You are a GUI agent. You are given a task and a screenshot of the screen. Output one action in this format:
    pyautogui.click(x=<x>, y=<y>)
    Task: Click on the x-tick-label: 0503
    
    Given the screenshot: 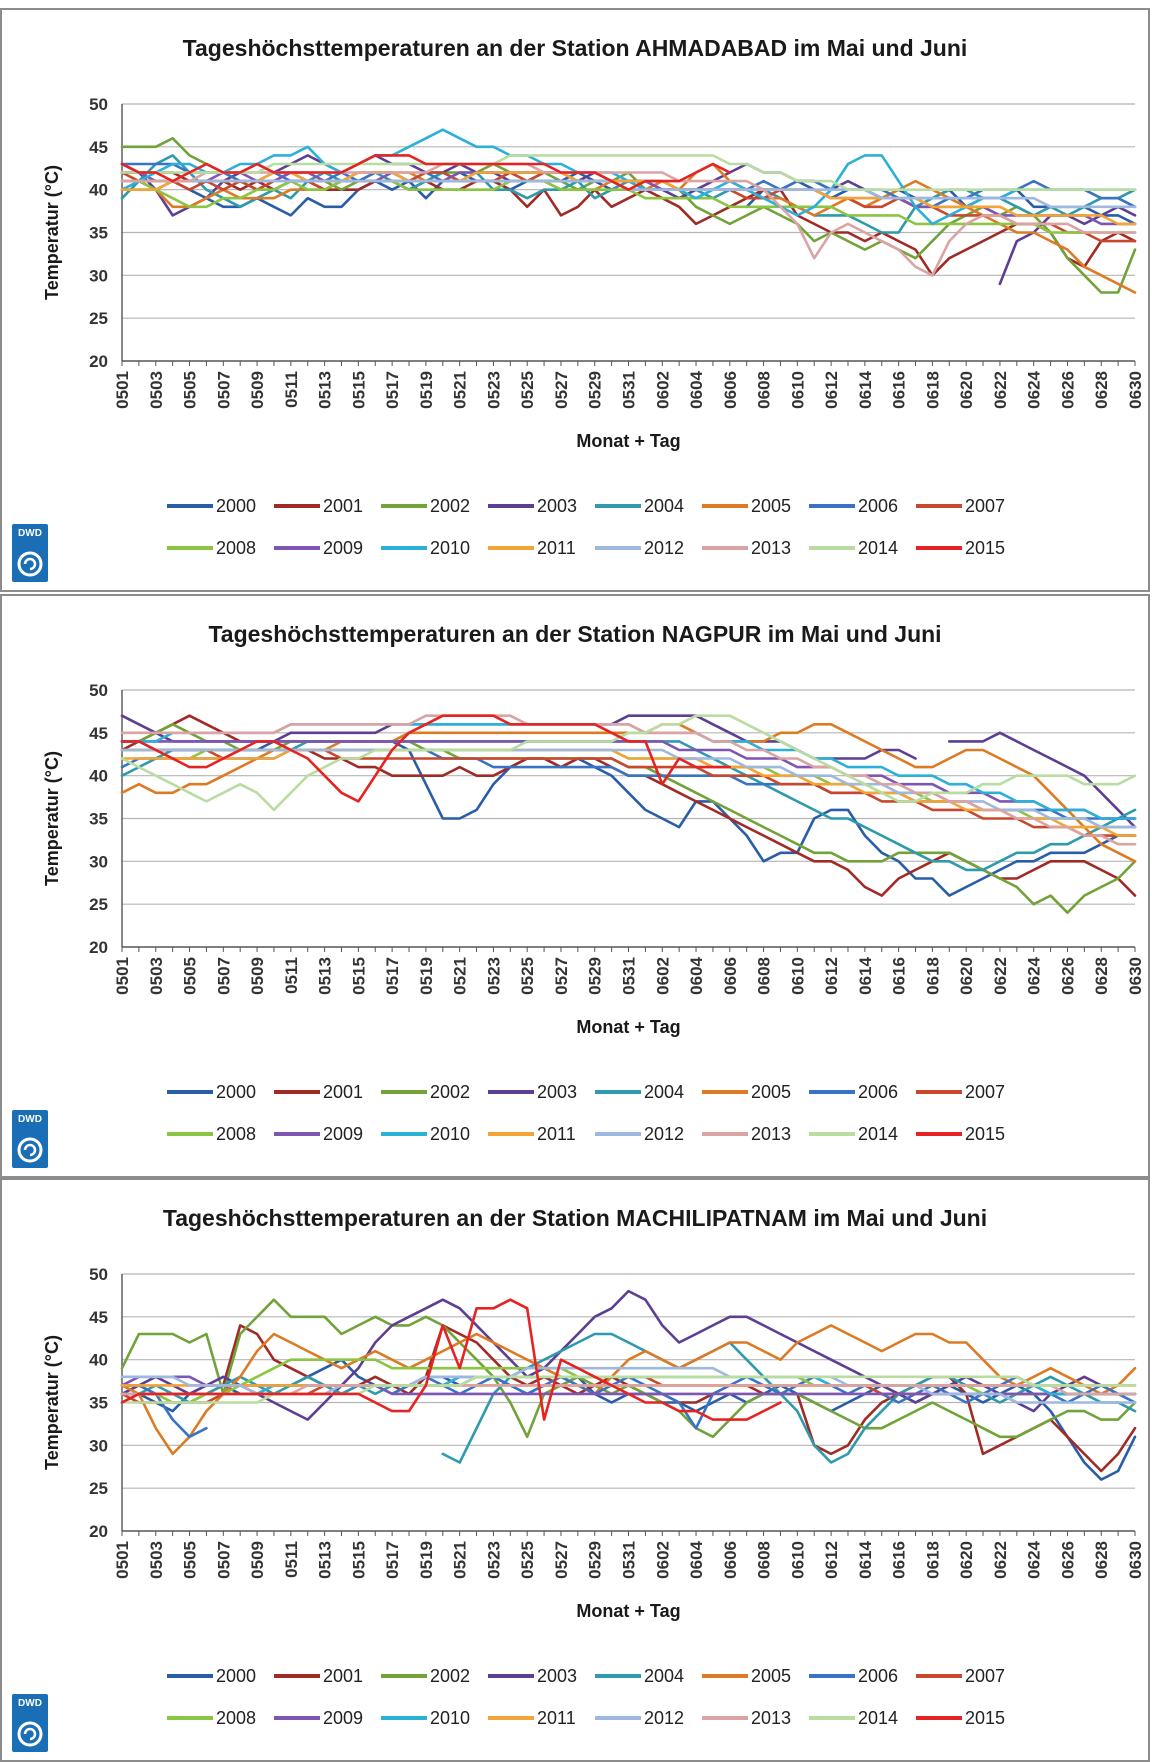 What is the action you would take?
    pyautogui.click(x=156, y=1560)
    